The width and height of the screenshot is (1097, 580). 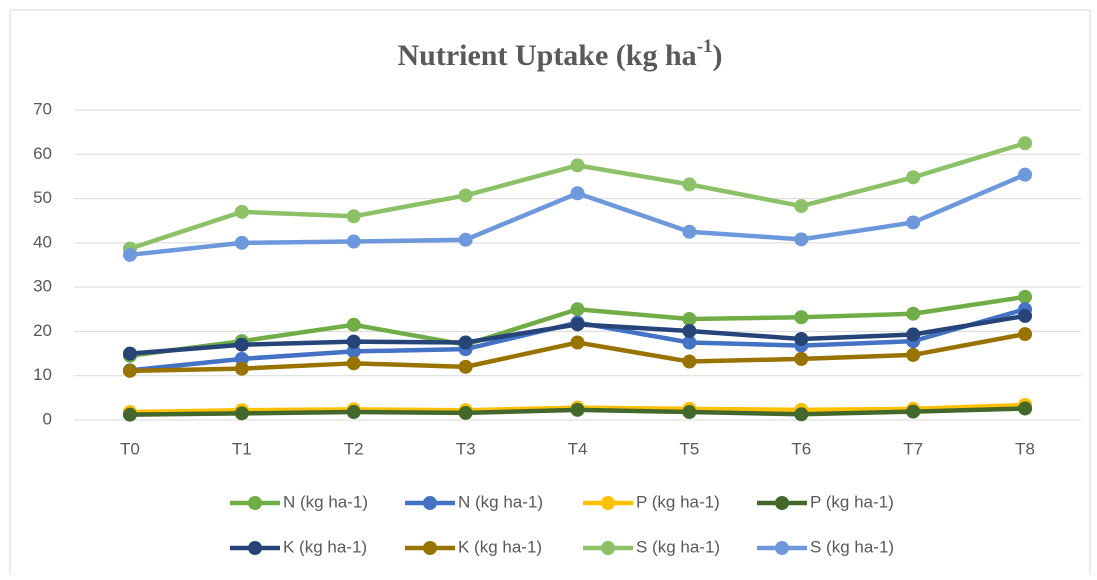 I want to click on title-superscript: -1, so click(x=705, y=46).